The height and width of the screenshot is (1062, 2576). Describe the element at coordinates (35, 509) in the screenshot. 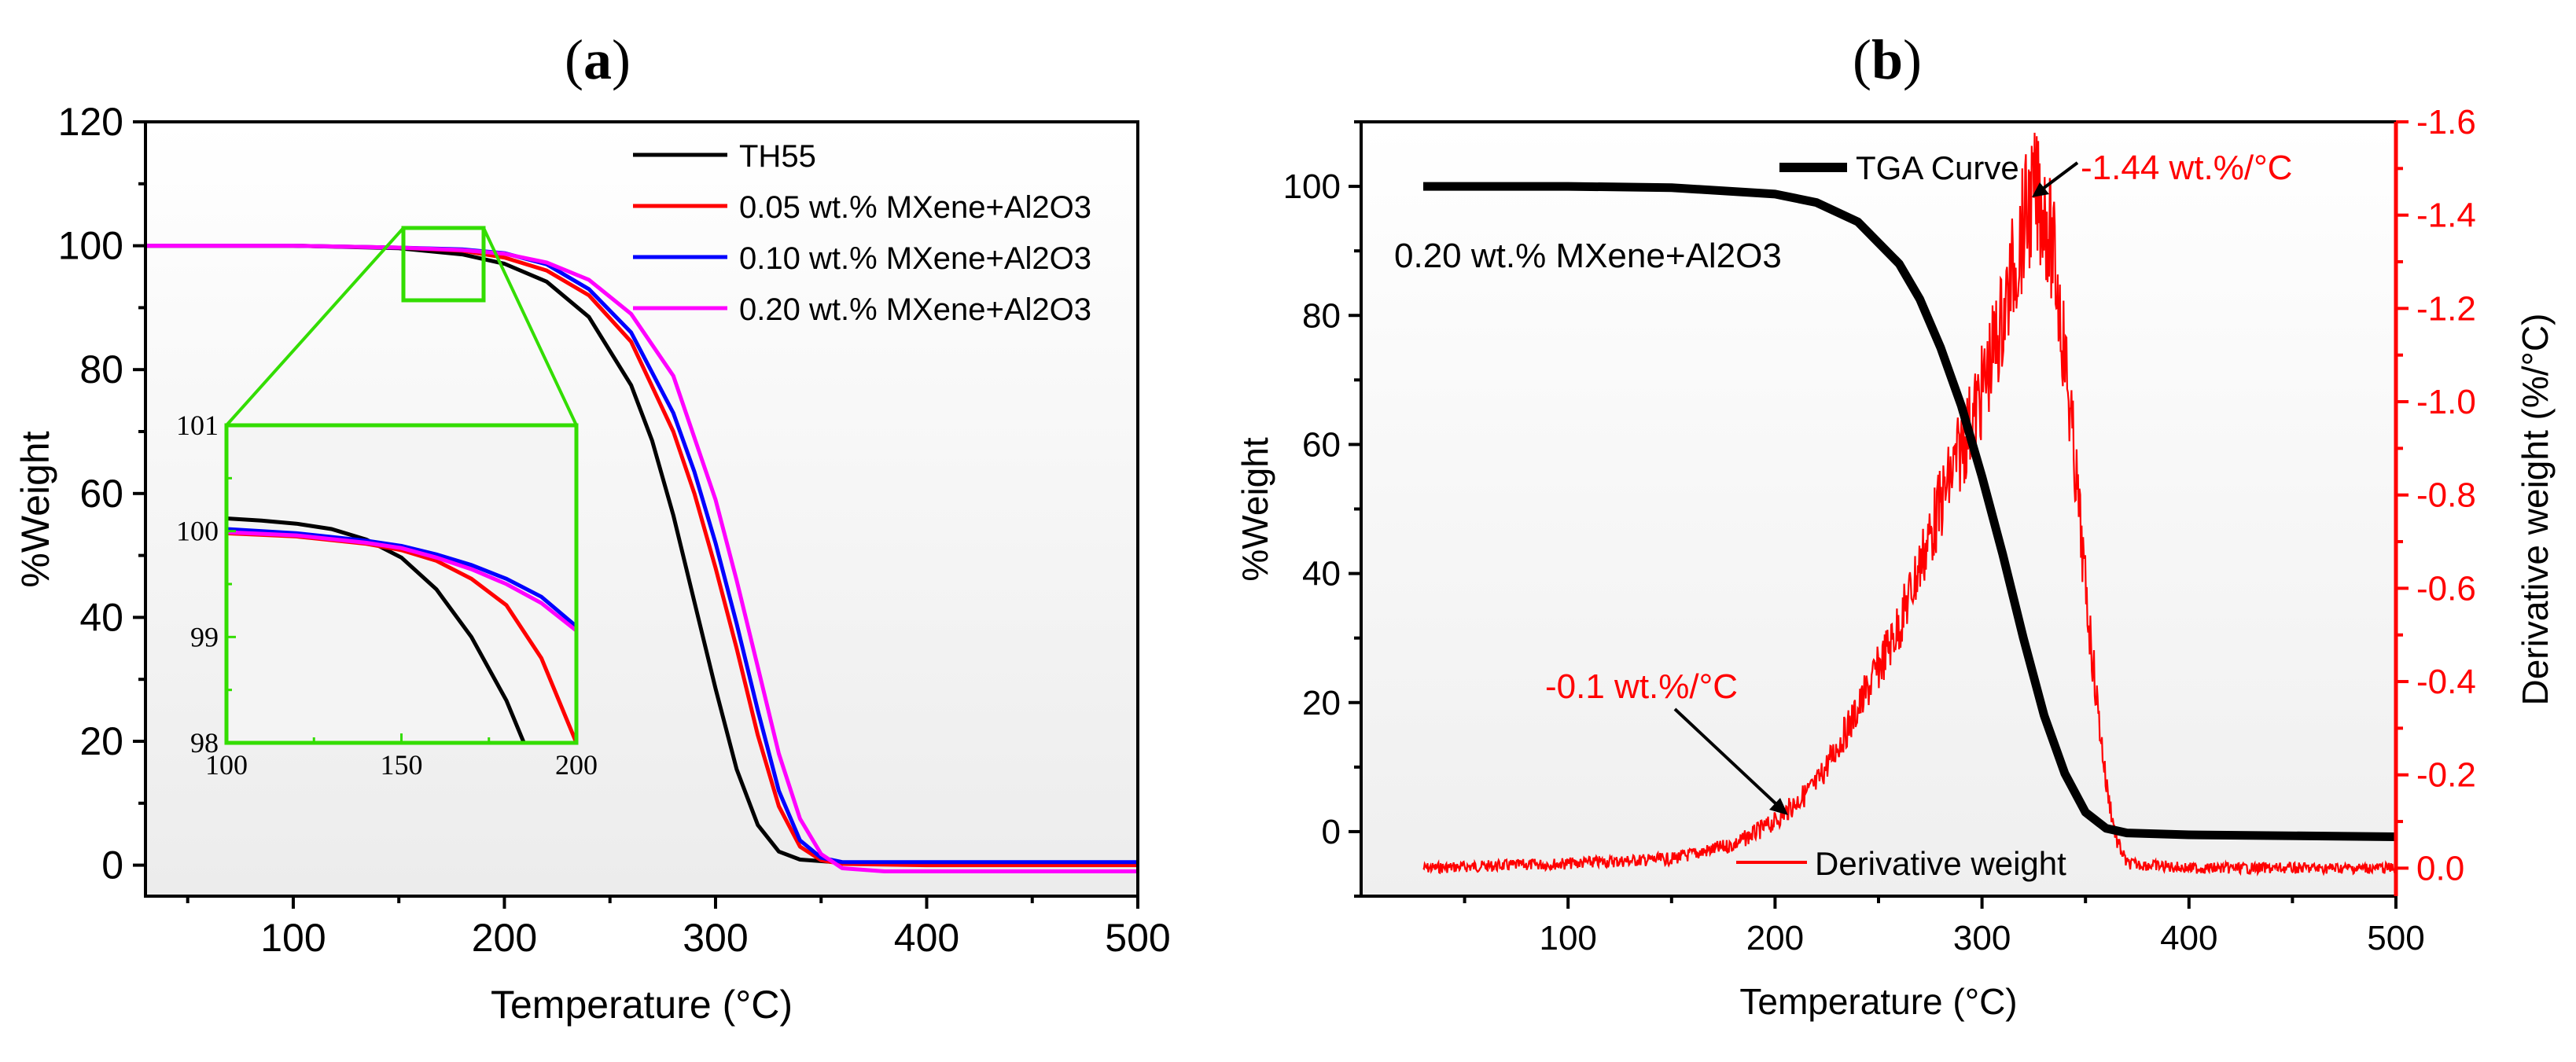

I see `y-axis-label-a: %Weight` at that location.